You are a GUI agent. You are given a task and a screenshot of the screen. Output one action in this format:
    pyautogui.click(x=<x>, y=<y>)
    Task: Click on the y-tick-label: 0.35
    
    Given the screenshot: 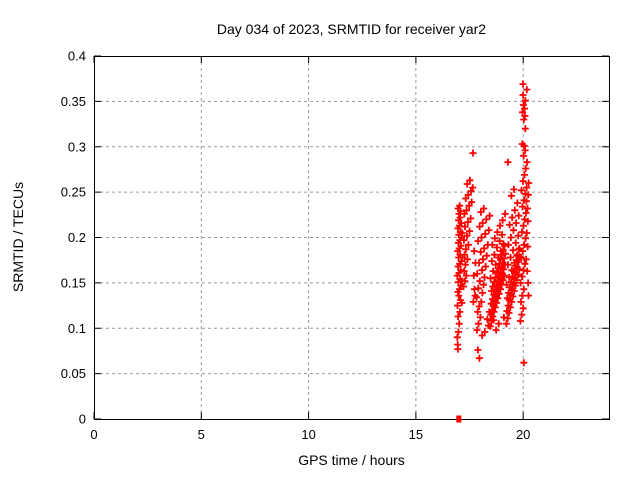 What is the action you would take?
    pyautogui.click(x=73, y=101)
    